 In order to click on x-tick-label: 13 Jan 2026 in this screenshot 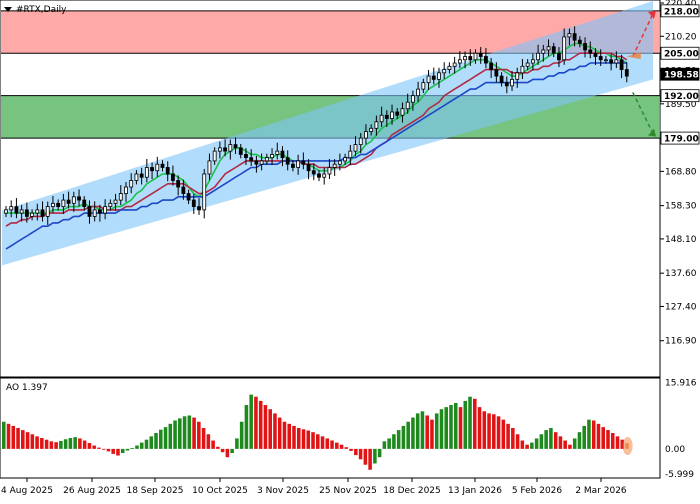, I will do `click(475, 491)`.